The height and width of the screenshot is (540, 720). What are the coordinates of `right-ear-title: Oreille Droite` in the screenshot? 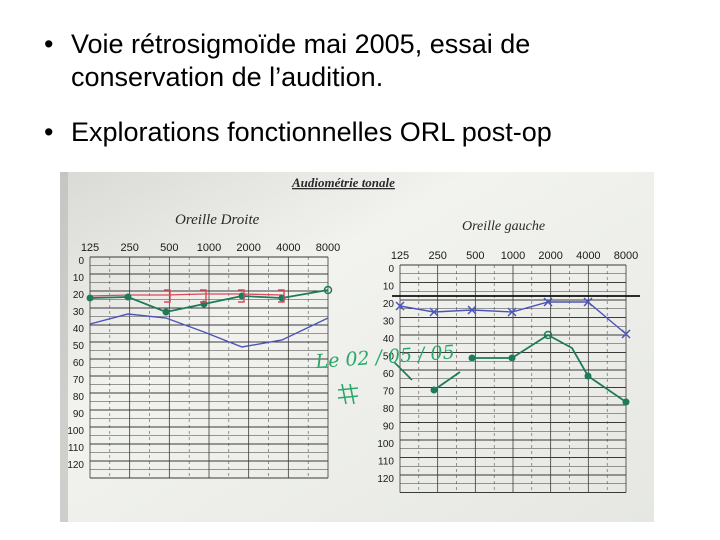 It's located at (217, 220).